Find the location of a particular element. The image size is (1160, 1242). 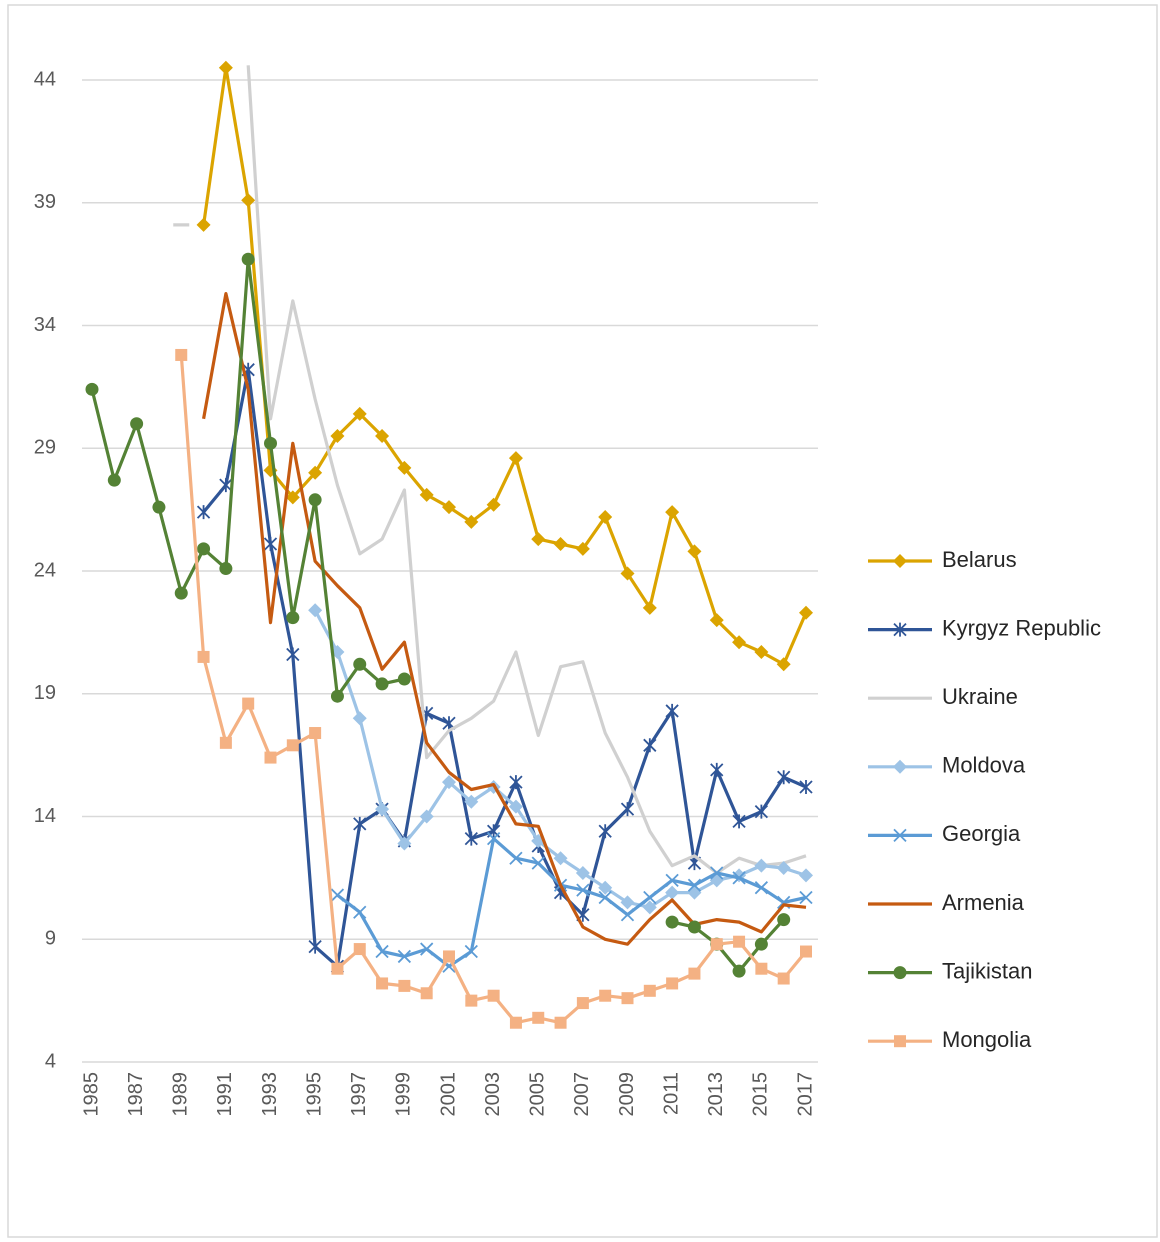

legend-label: Belarus is located at coordinates (979, 559).